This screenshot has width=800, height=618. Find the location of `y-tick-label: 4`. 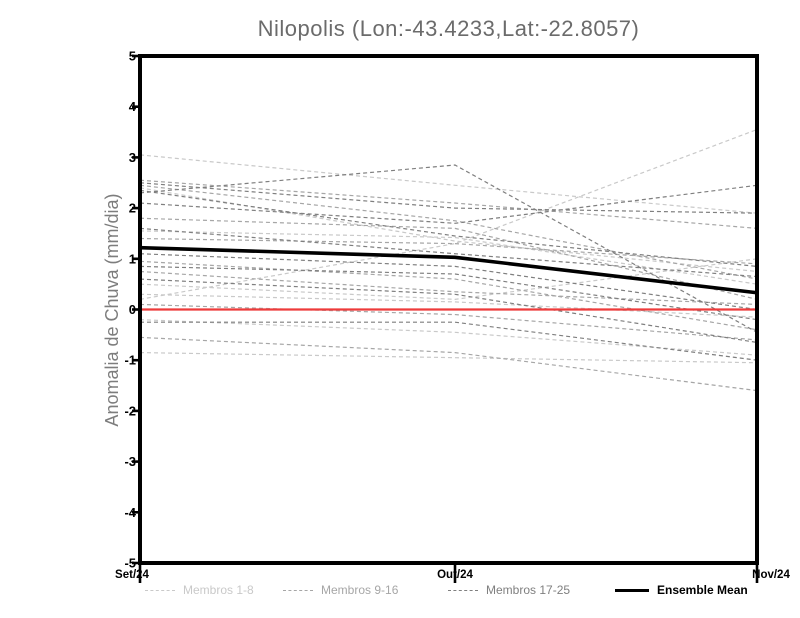

y-tick-label: 4 is located at coordinates (133, 106).